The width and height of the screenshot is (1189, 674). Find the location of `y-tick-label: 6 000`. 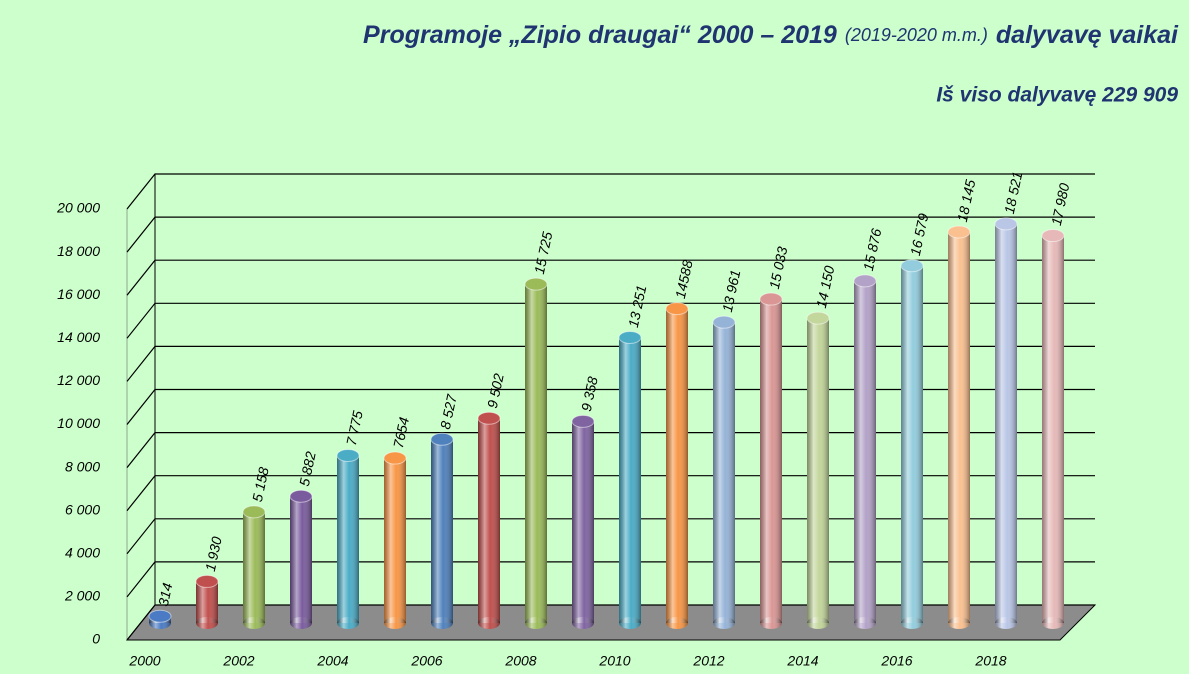

y-tick-label: 6 000 is located at coordinates (82, 509).